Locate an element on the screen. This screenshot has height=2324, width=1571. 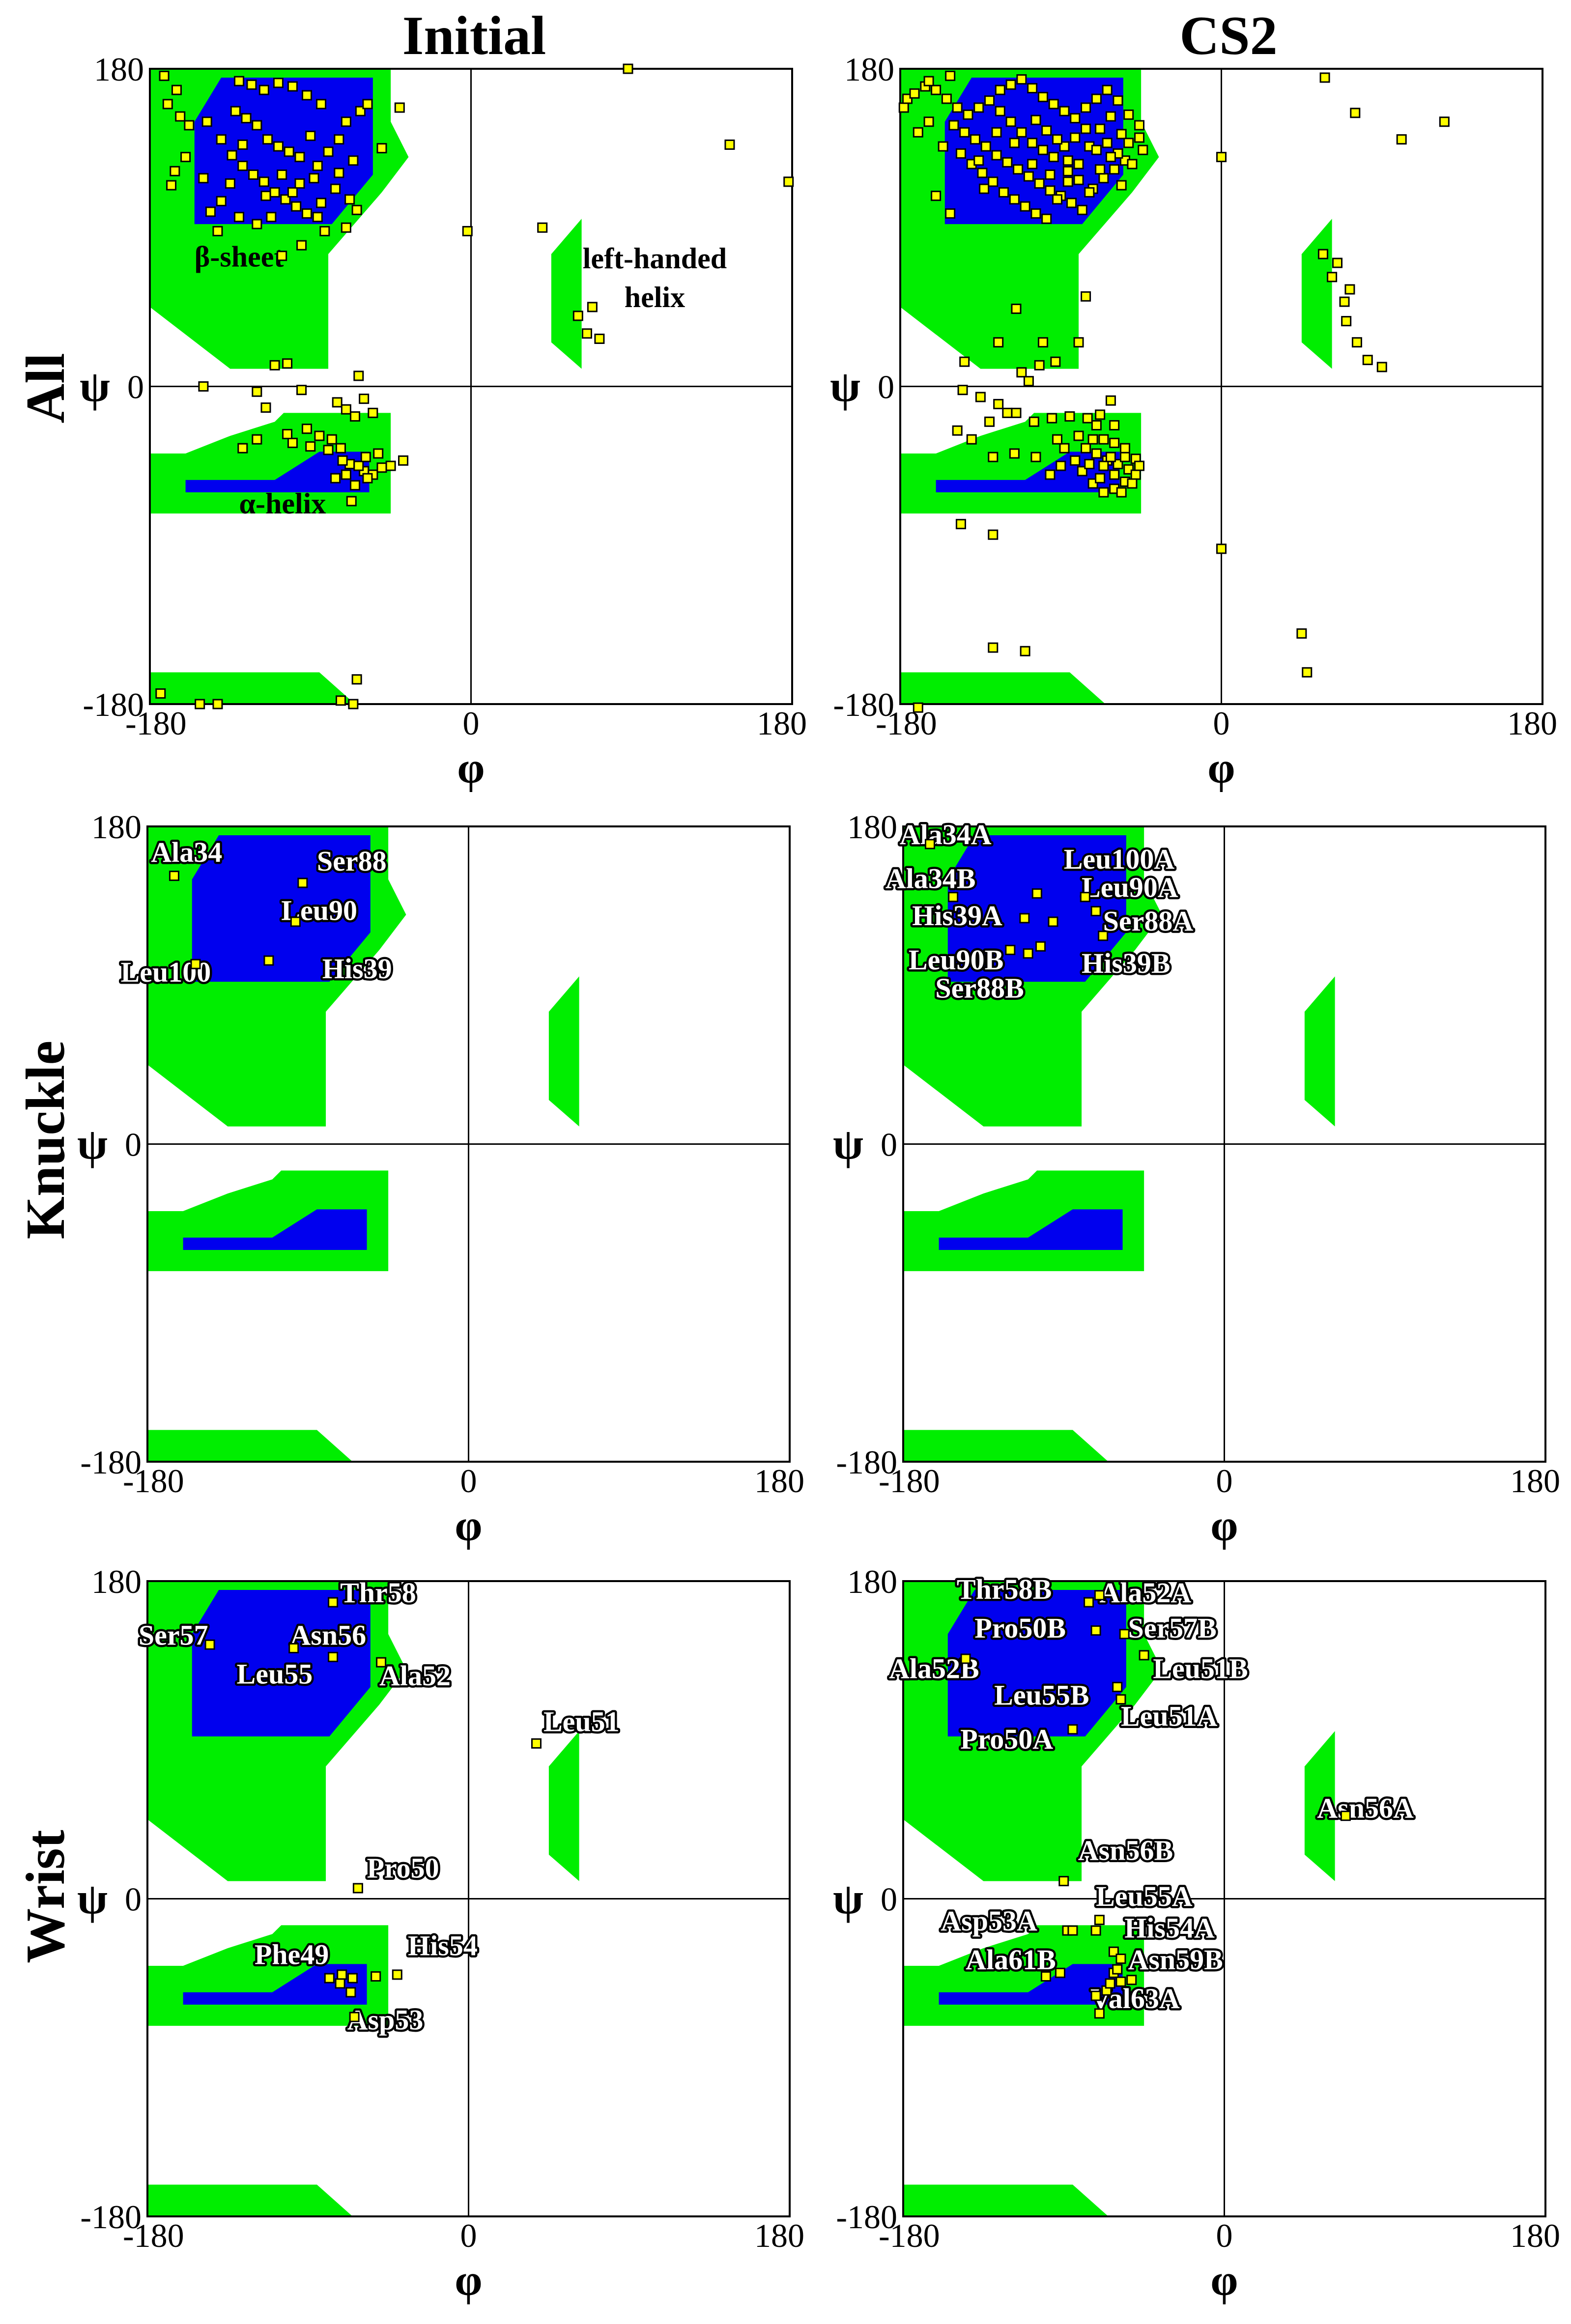
beta-core-region is located at coordinates (1036, 1663).